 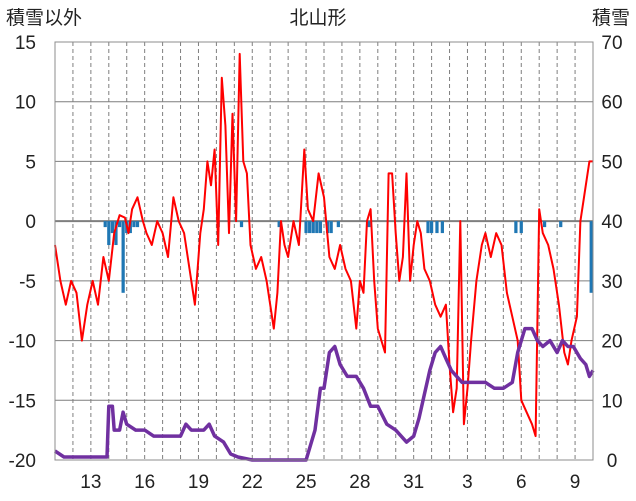 What do you see at coordinates (467, 482) in the screenshot?
I see `x-tick-label: 3` at bounding box center [467, 482].